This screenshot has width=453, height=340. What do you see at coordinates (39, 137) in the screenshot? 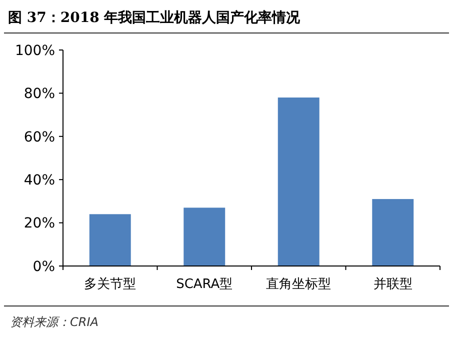
I see `y-tick-label: 60%` at bounding box center [39, 137].